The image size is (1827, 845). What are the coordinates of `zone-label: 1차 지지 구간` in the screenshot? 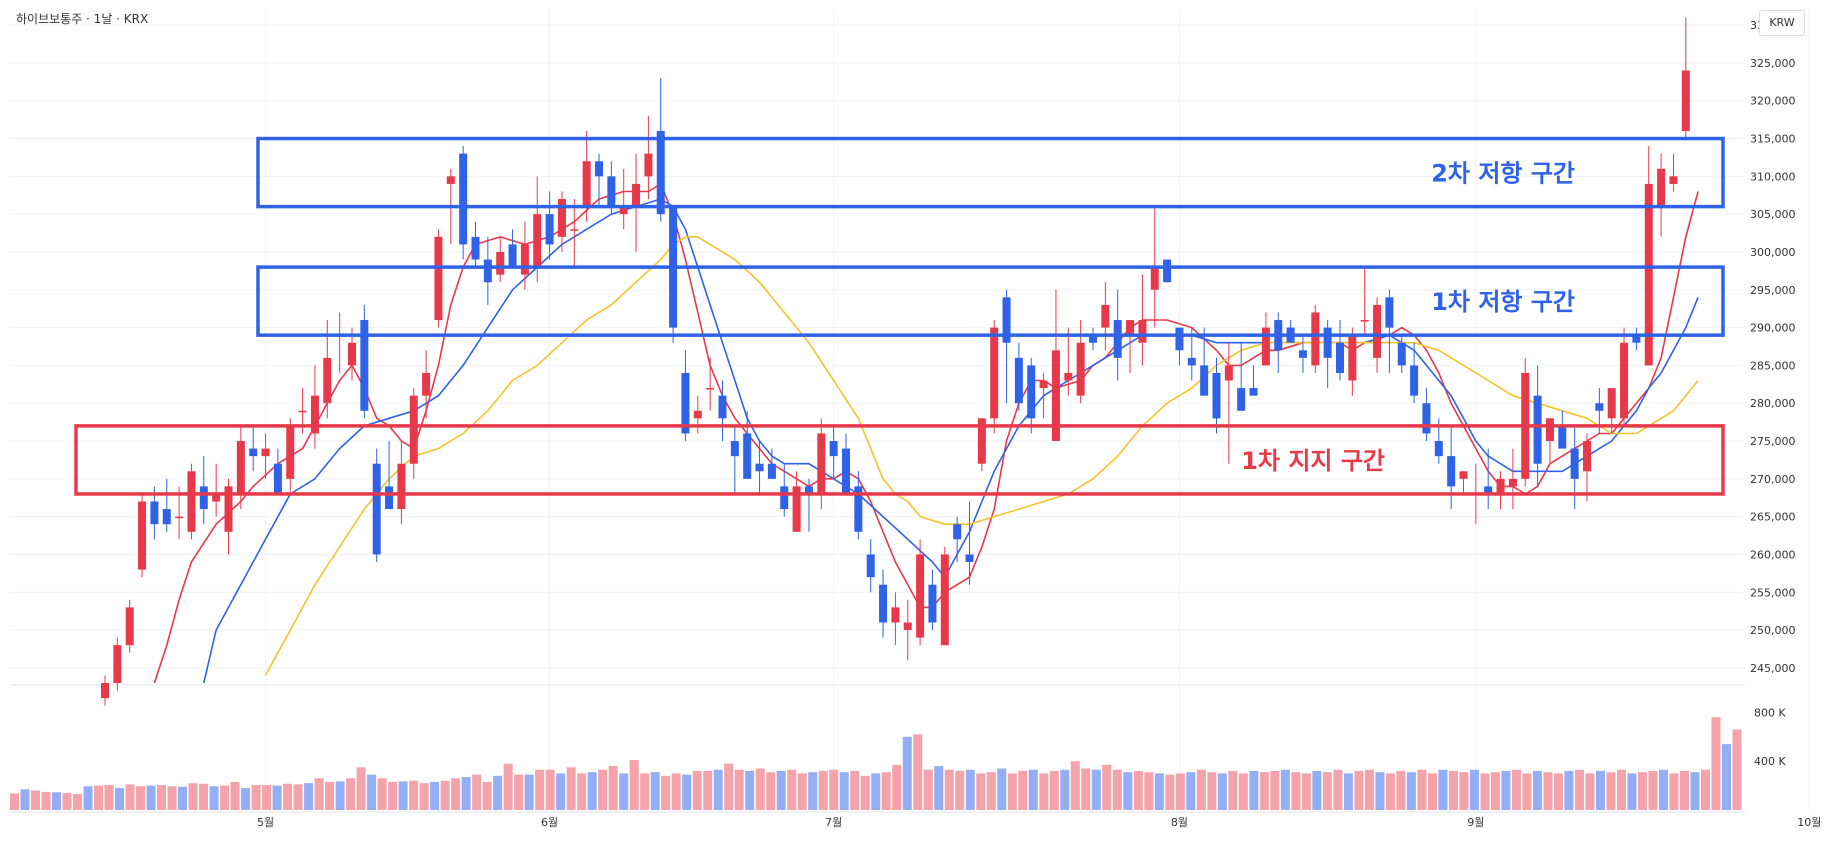 It's located at (1313, 461).